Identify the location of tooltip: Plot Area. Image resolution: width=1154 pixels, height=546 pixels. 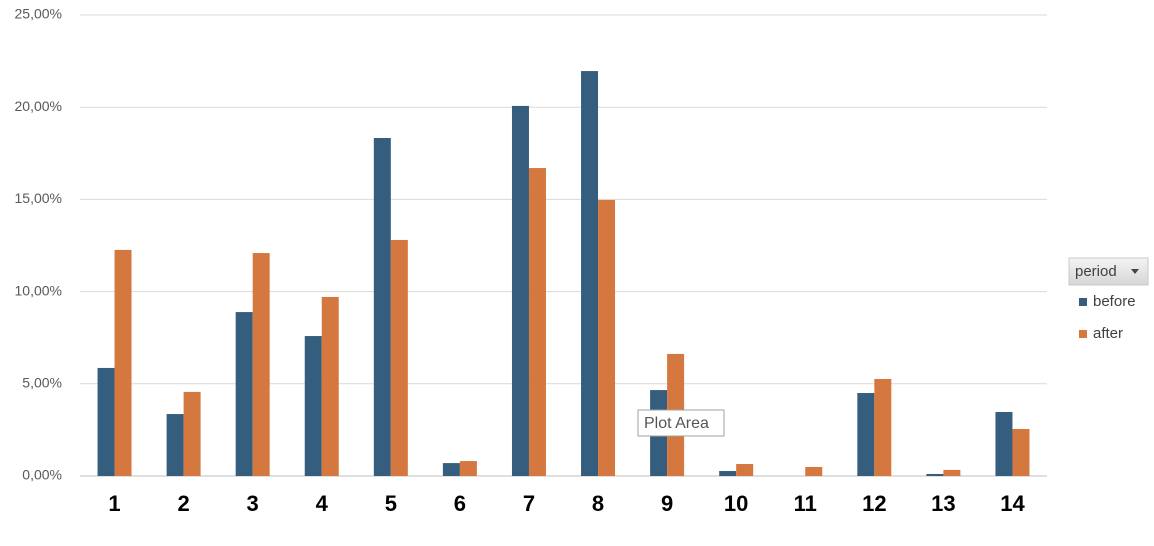
(681, 423).